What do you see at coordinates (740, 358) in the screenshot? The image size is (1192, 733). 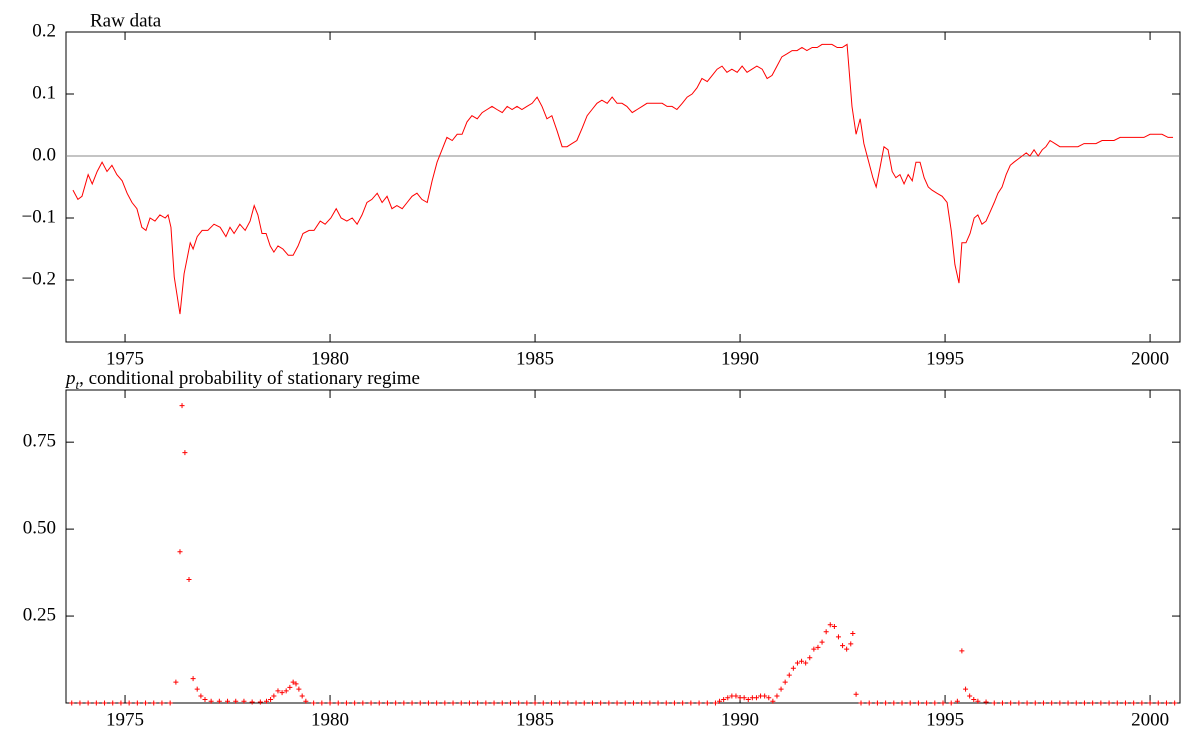 I see `x-tick-label: 1990` at bounding box center [740, 358].